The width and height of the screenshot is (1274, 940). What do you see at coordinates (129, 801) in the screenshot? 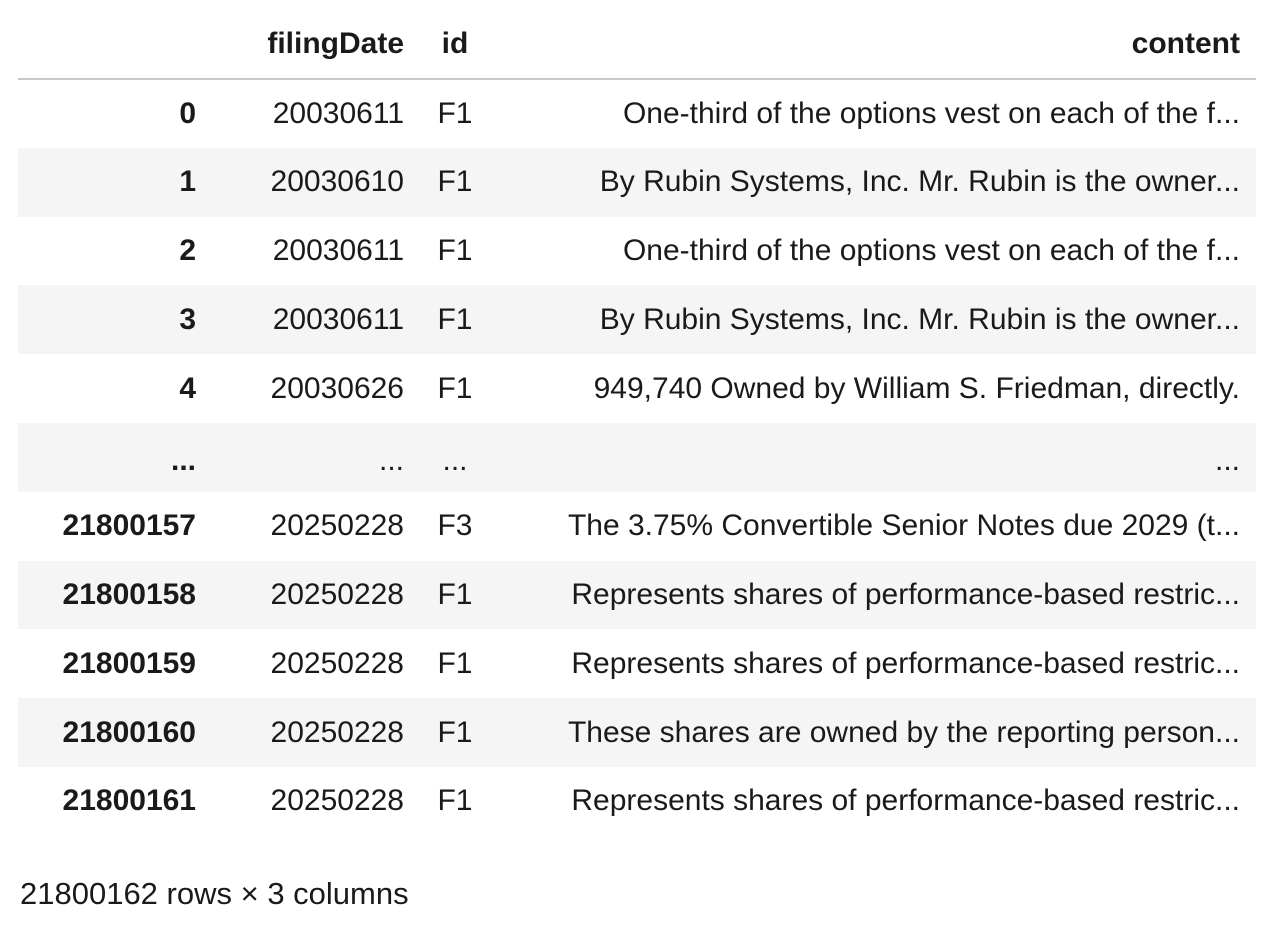
I see `row-index: 21800161` at bounding box center [129, 801].